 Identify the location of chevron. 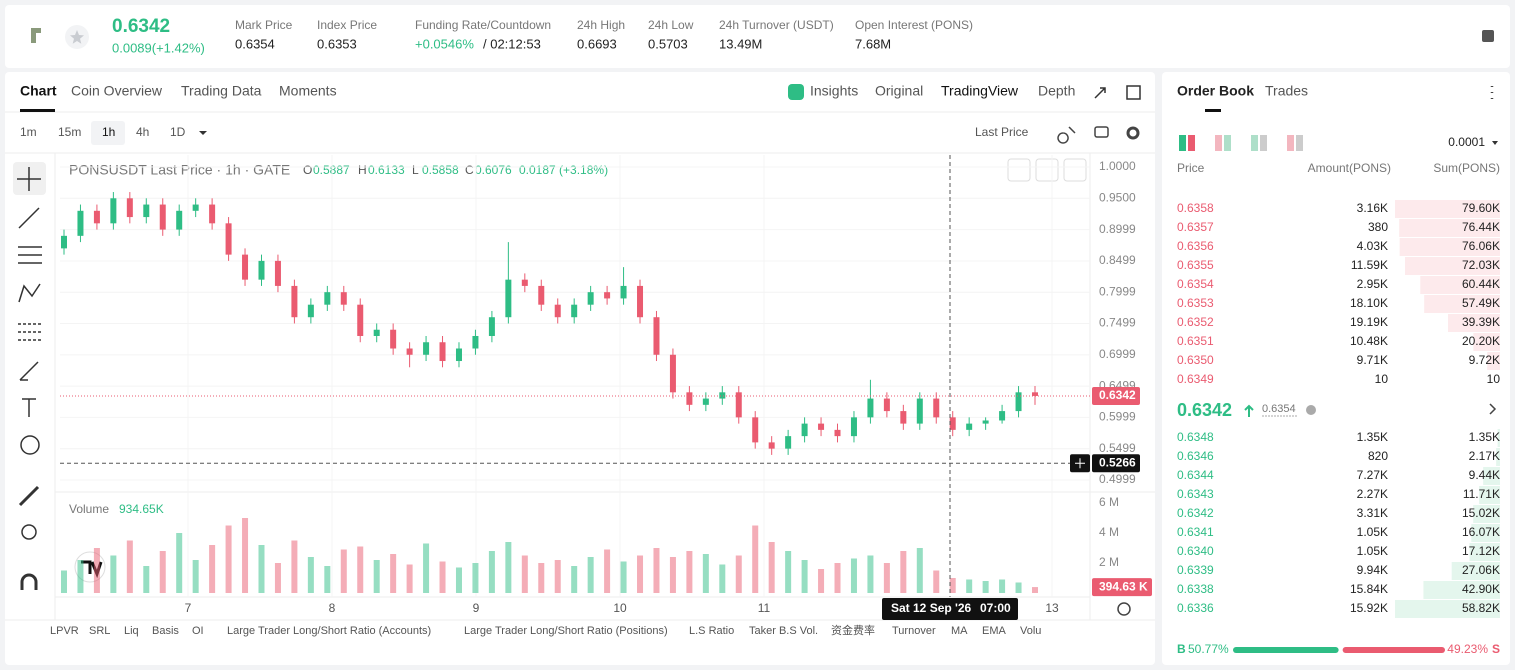
(1493, 409).